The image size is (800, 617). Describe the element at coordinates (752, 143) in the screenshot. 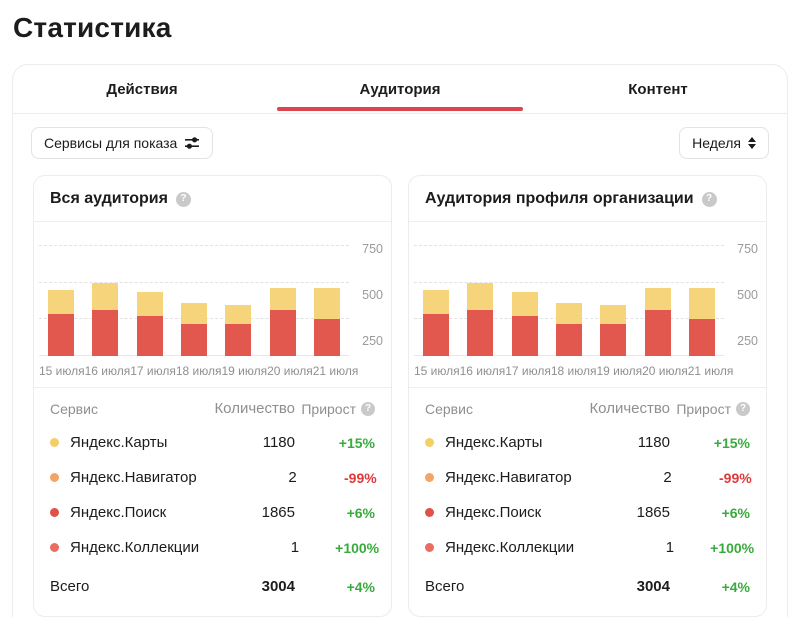

I see `select-arrows-icon` at that location.